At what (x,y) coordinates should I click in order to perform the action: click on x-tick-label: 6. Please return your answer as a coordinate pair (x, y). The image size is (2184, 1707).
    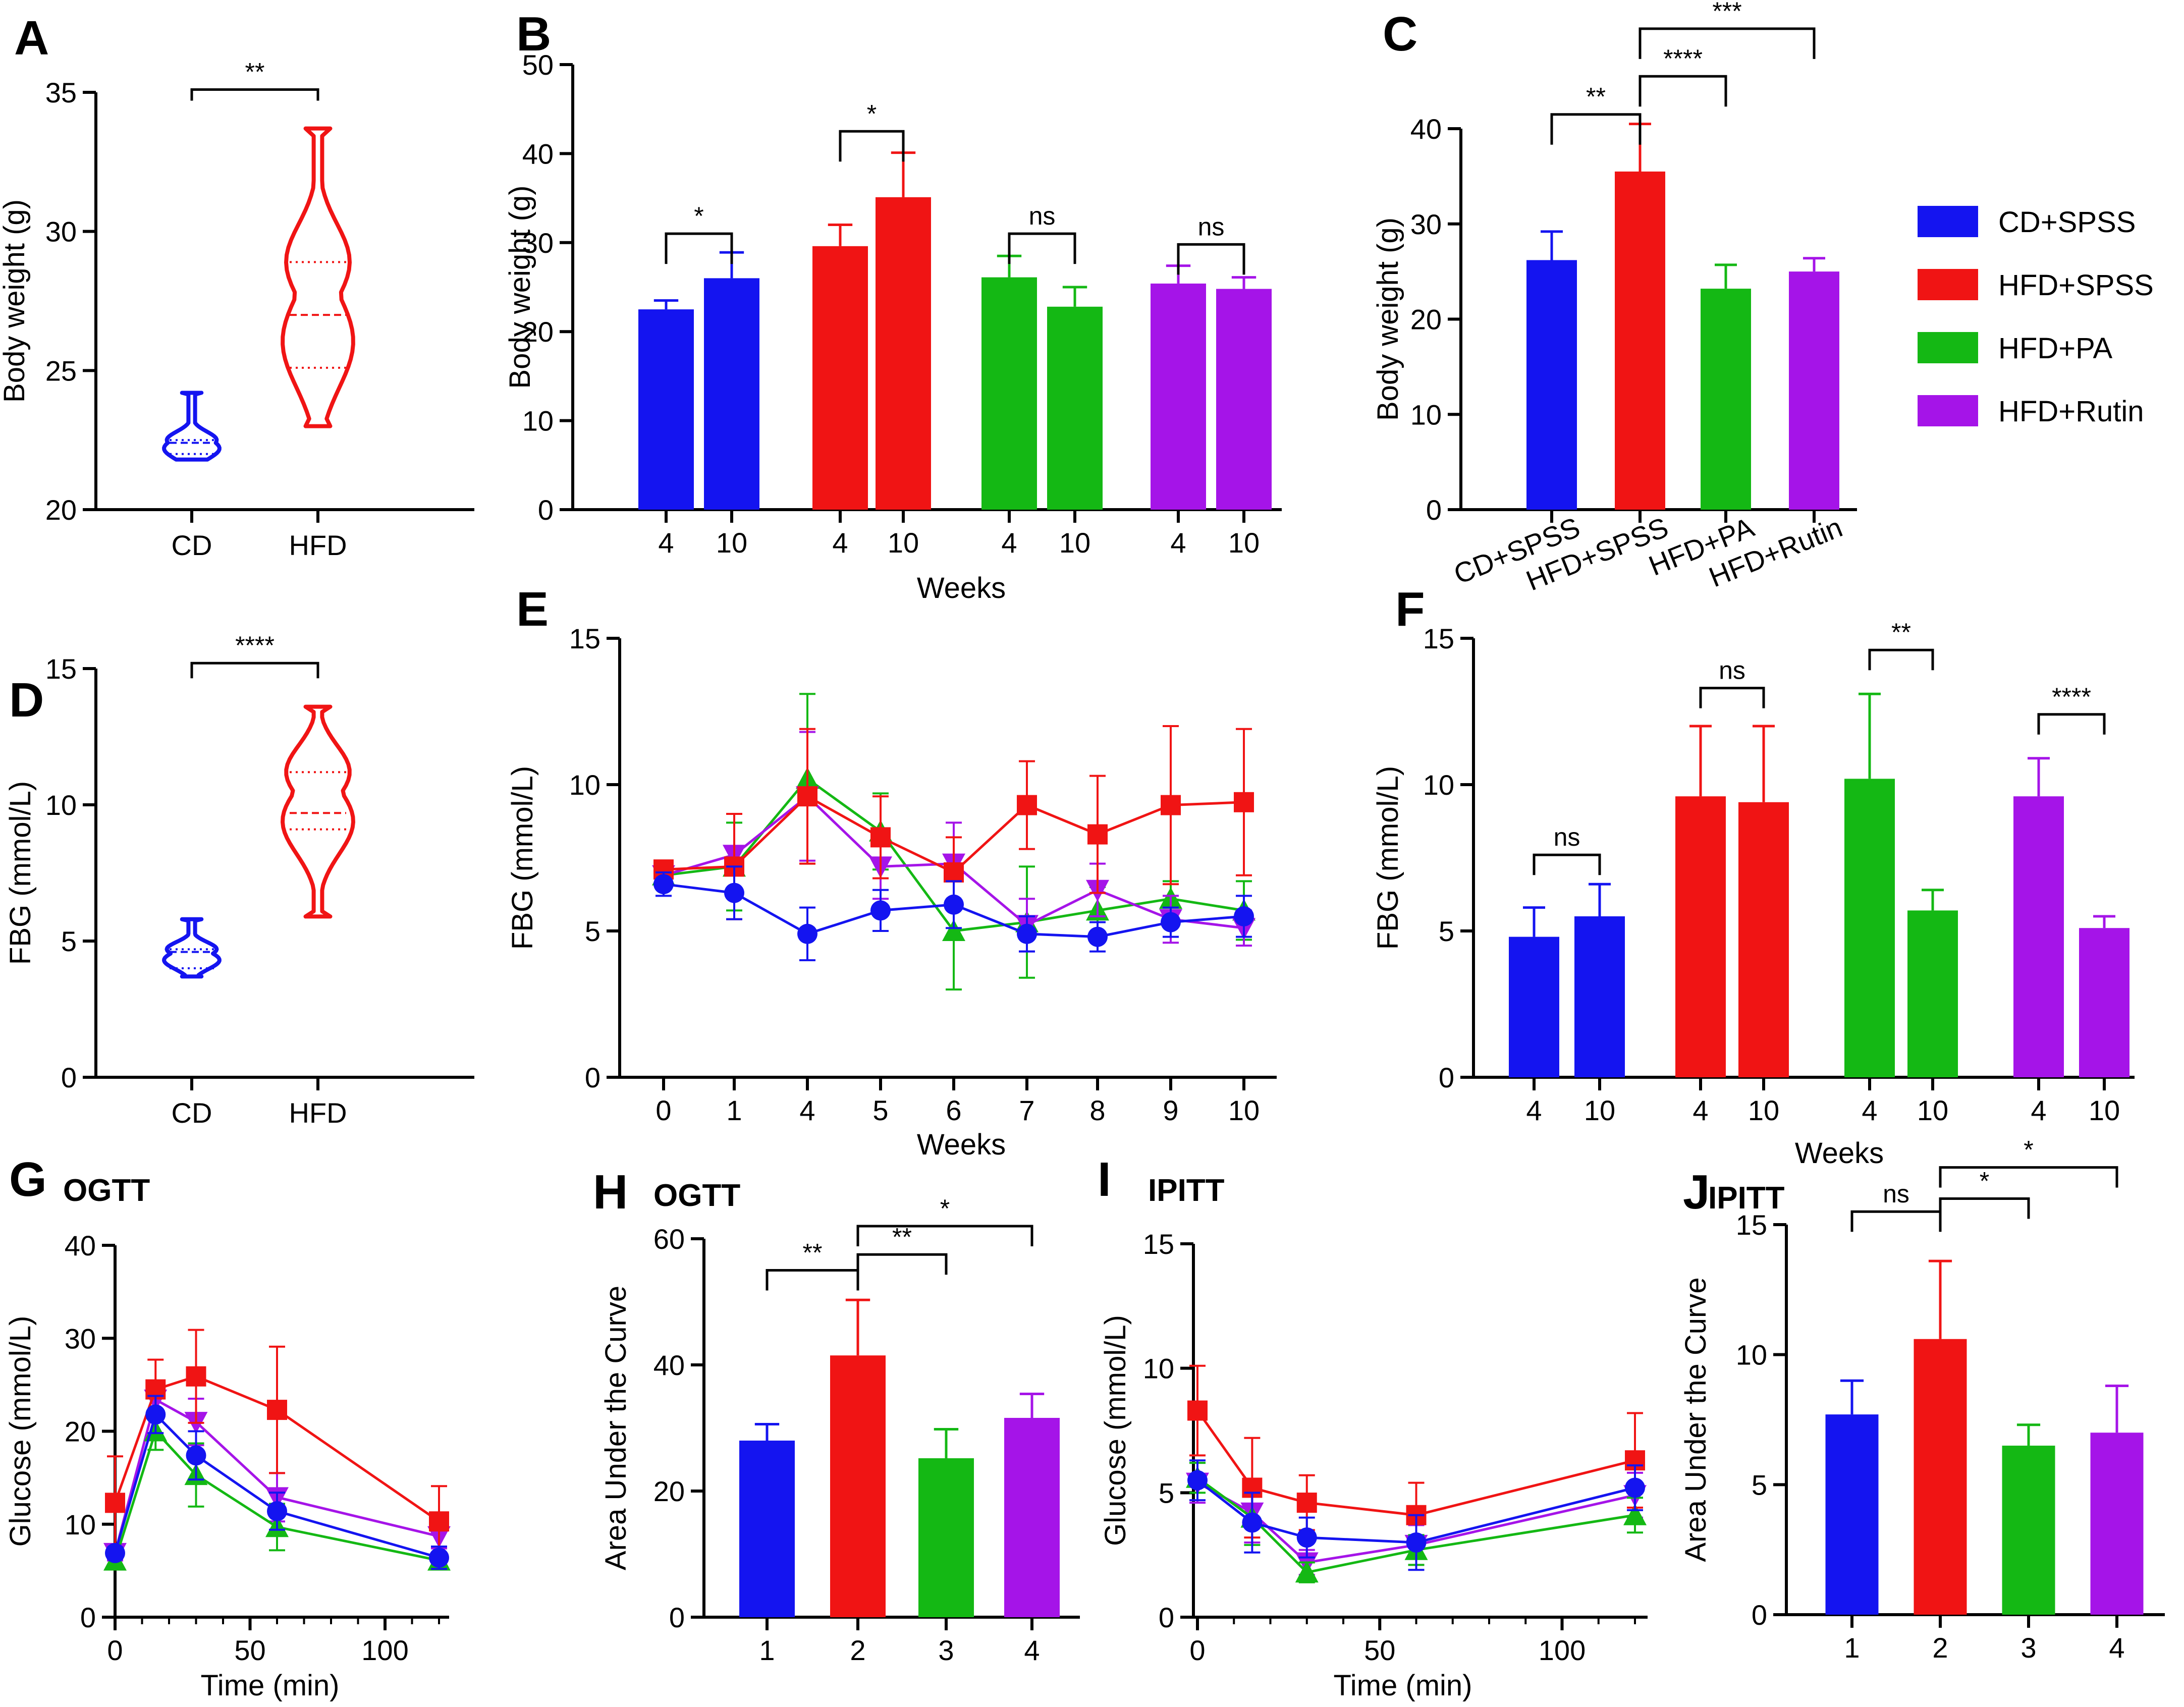
    Looking at the image, I should click on (953, 1110).